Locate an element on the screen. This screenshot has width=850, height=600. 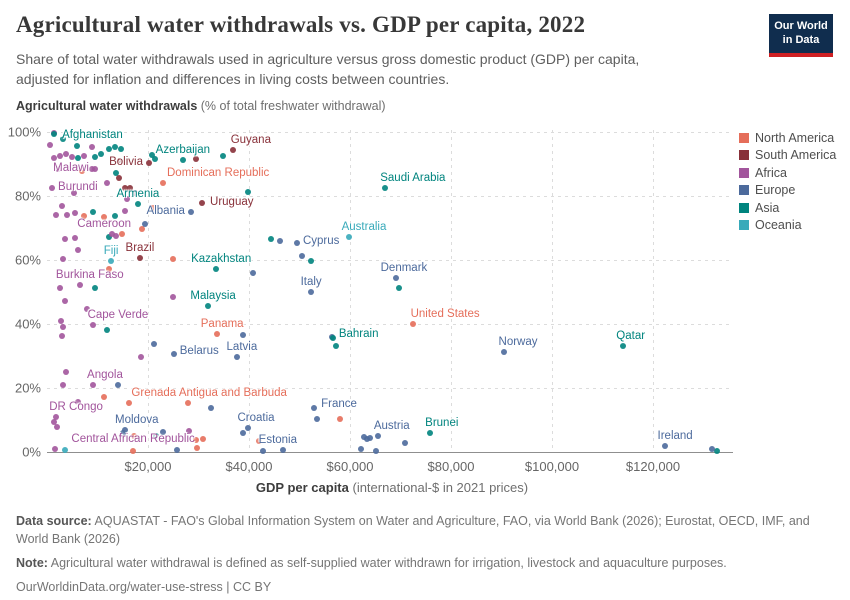
legend-item-oceania: Oceania is located at coordinates (787, 226).